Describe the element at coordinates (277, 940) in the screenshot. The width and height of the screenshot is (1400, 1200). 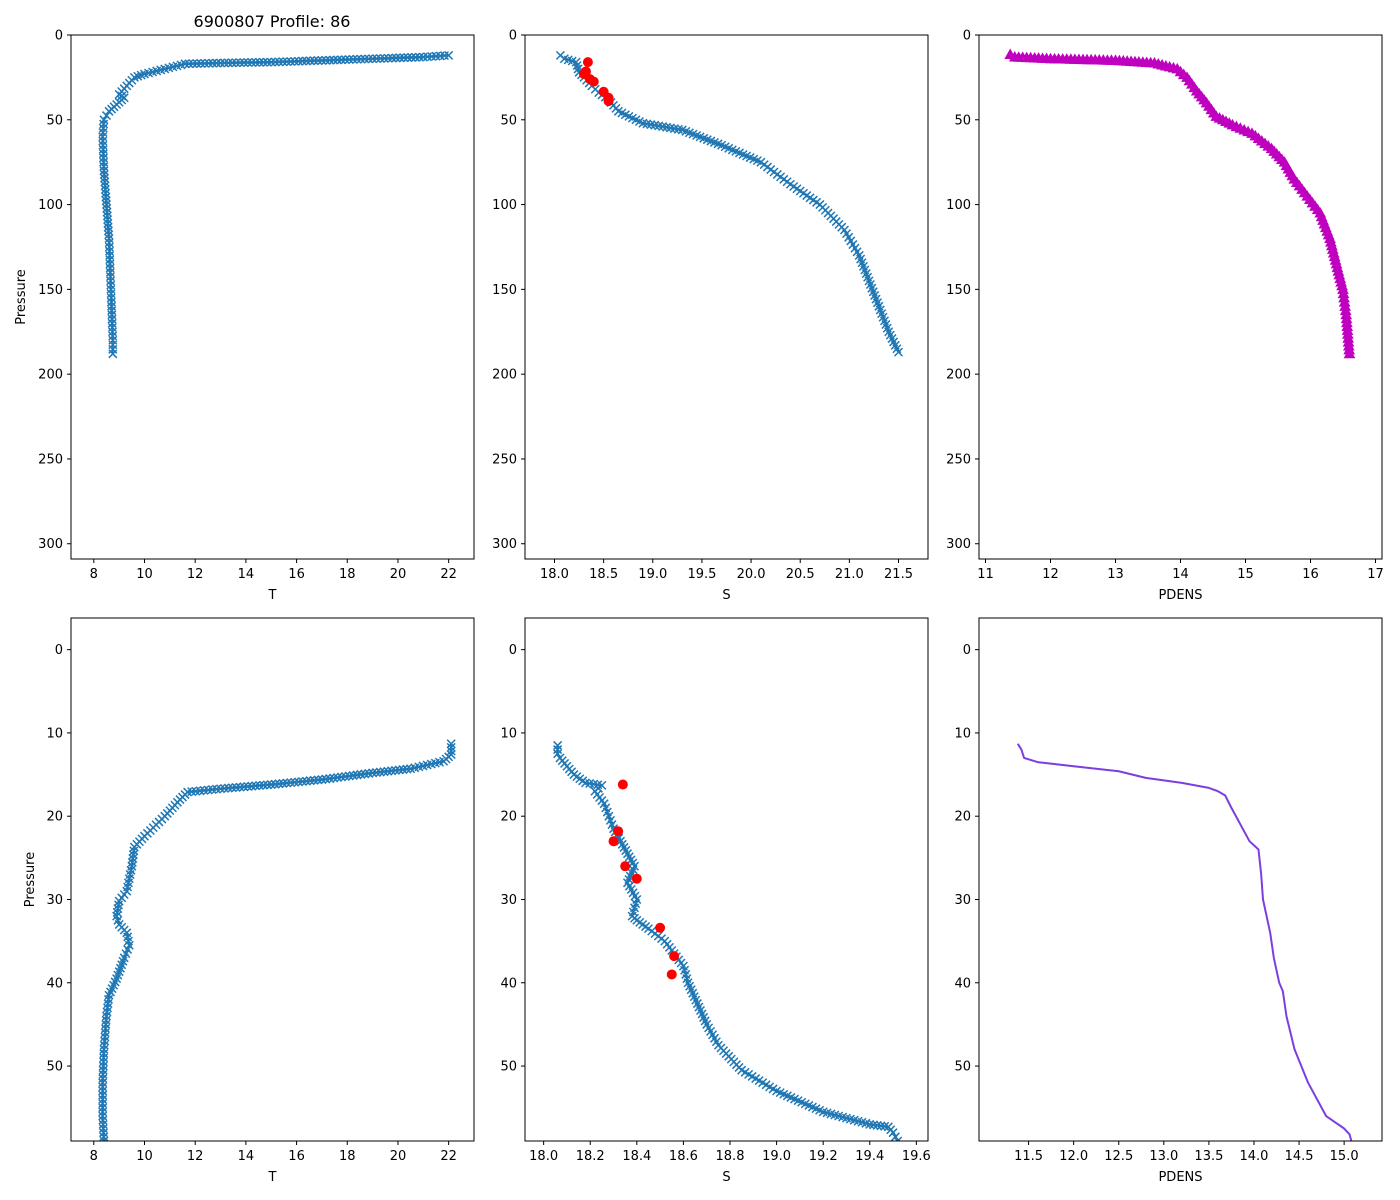
I see `series-temperature` at that location.